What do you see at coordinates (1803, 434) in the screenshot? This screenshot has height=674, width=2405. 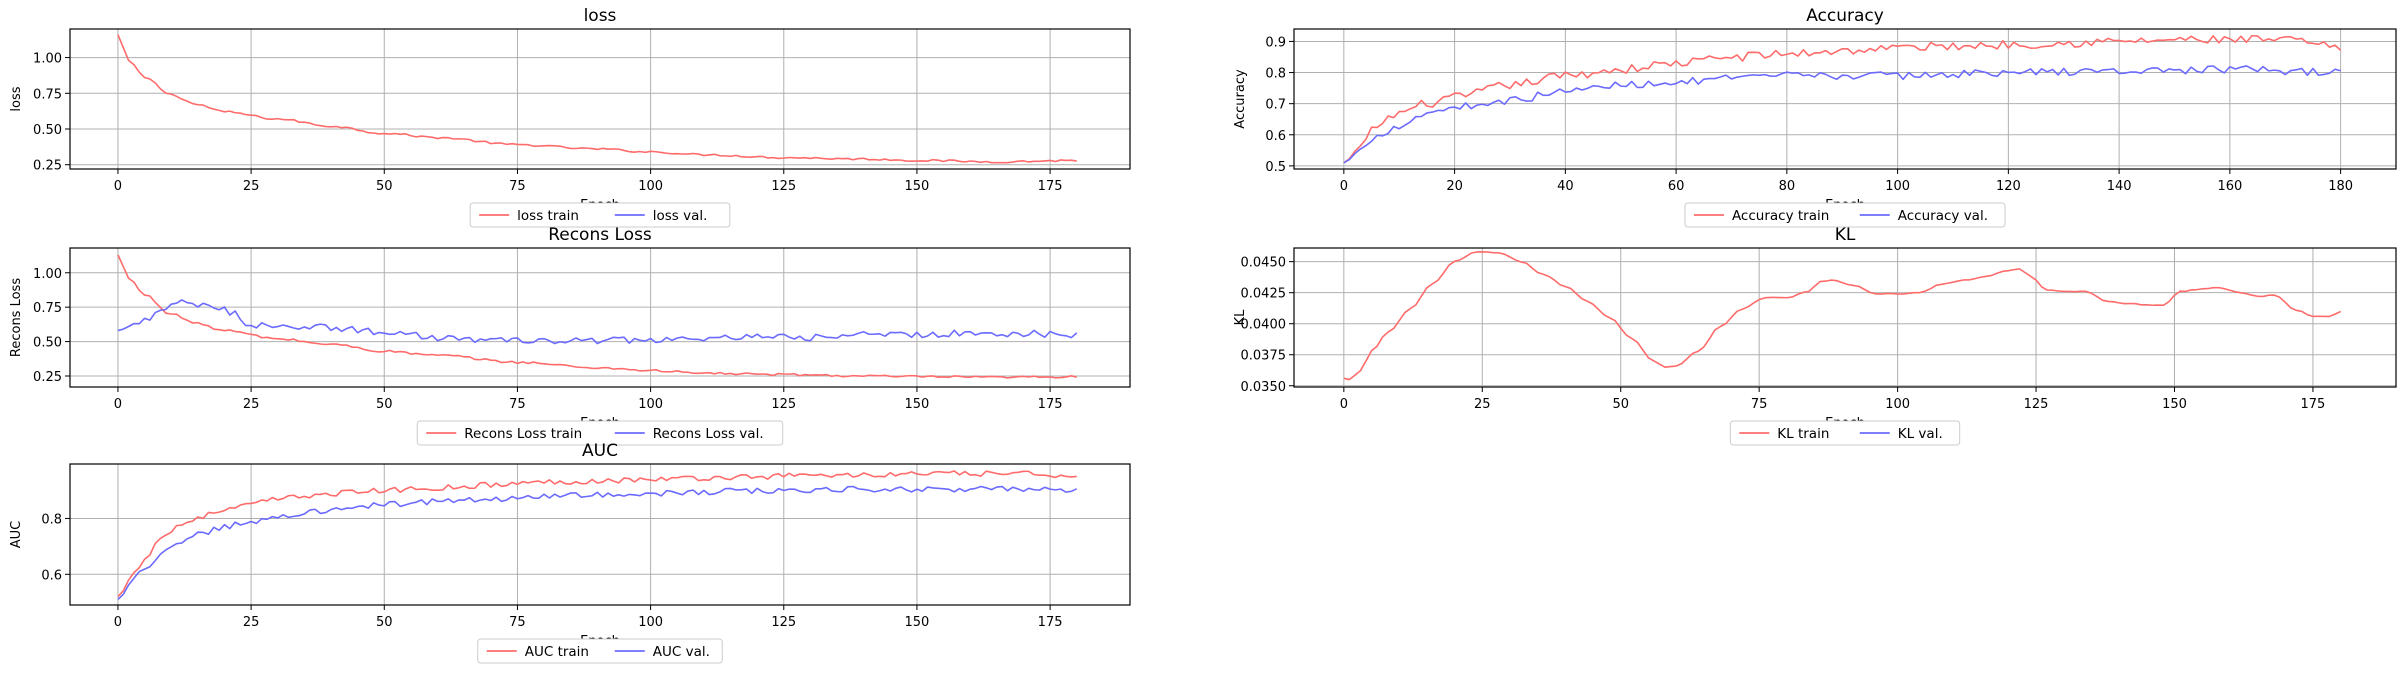 I see `legend-entry-label: KL train` at bounding box center [1803, 434].